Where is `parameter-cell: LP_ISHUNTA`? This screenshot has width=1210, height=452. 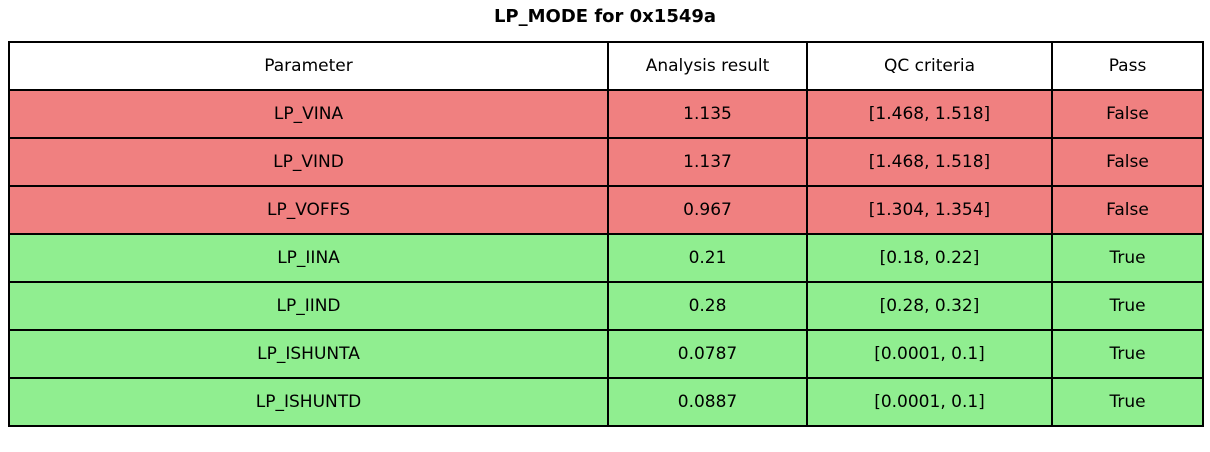
parameter-cell: LP_ISHUNTA is located at coordinates (308, 354).